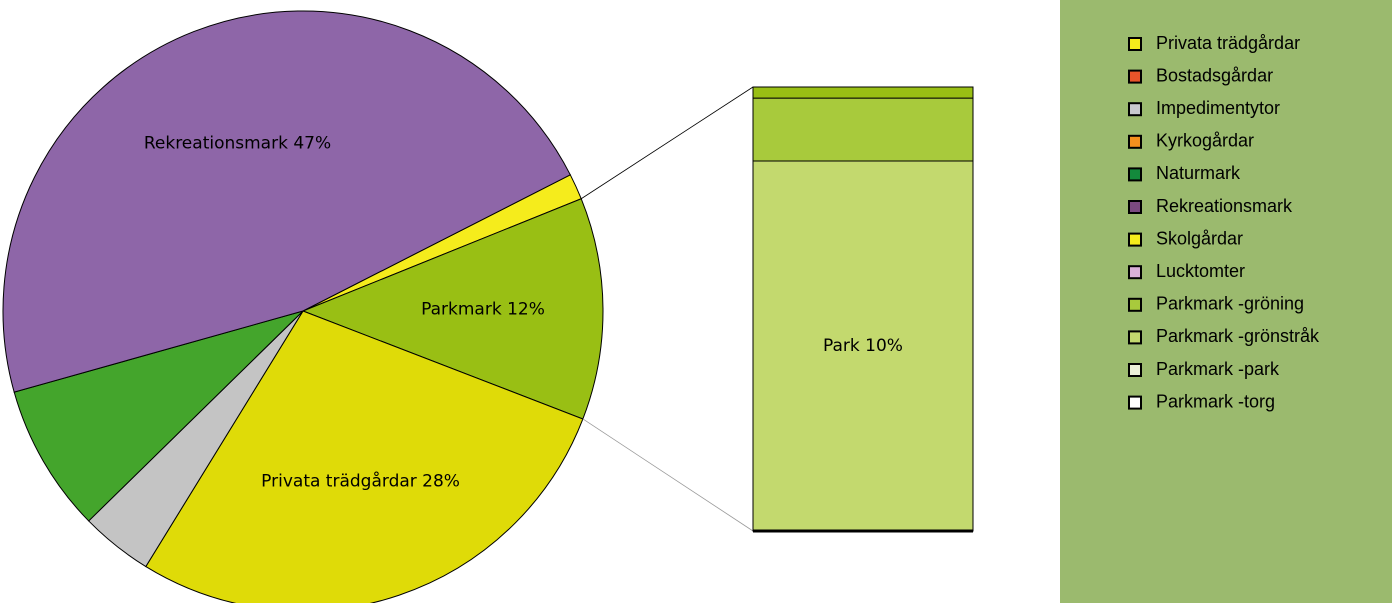 The height and width of the screenshot is (603, 1392). What do you see at coordinates (1215, 401) in the screenshot?
I see `legend-label: Parkmark -torg` at bounding box center [1215, 401].